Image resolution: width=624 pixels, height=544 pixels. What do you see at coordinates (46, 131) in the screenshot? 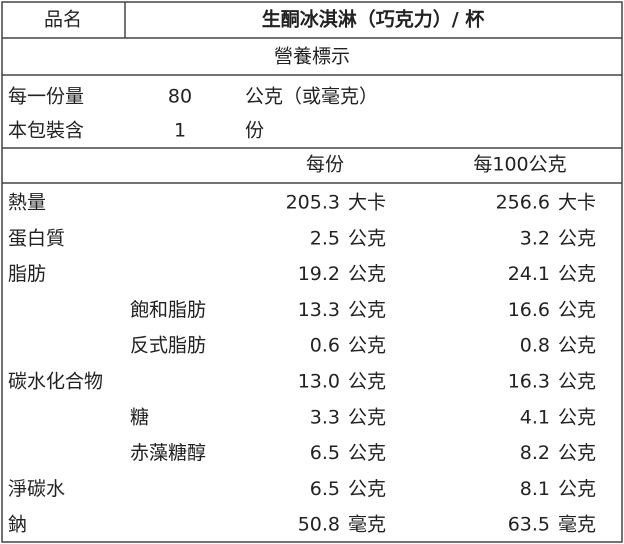
I see `serving-label: 本包裝含` at bounding box center [46, 131].